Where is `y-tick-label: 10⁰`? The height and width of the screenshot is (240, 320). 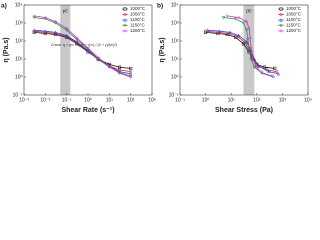
y-tick-label: 10⁰ is located at coordinates (19, 77).